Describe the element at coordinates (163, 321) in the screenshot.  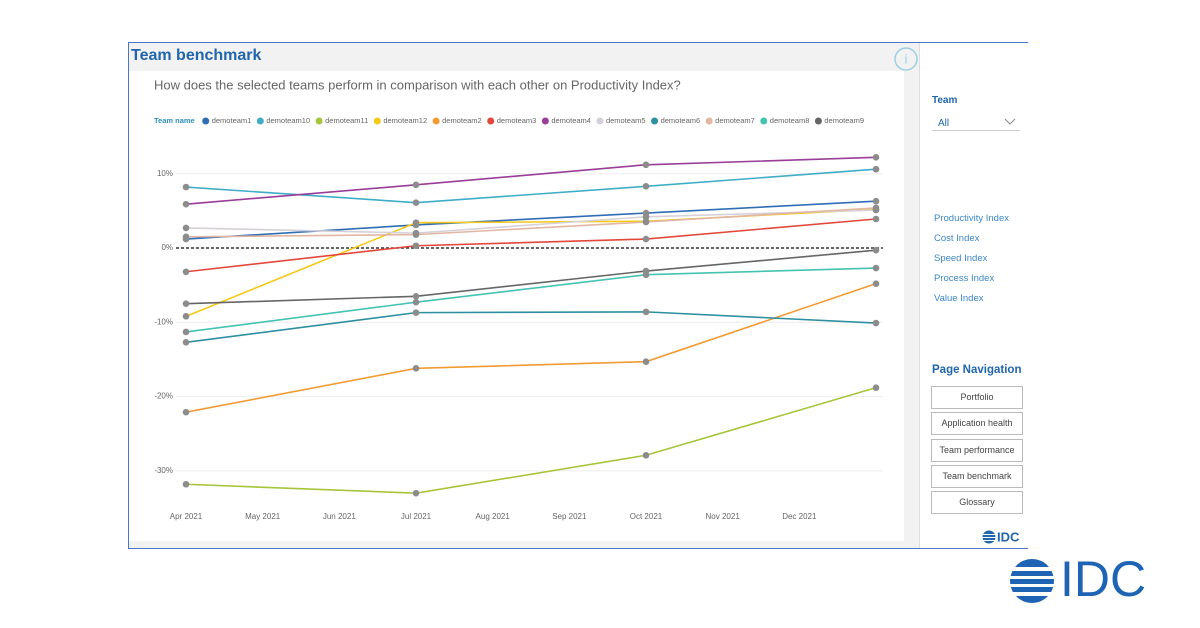
I see `y-tick-label: -10%` at that location.